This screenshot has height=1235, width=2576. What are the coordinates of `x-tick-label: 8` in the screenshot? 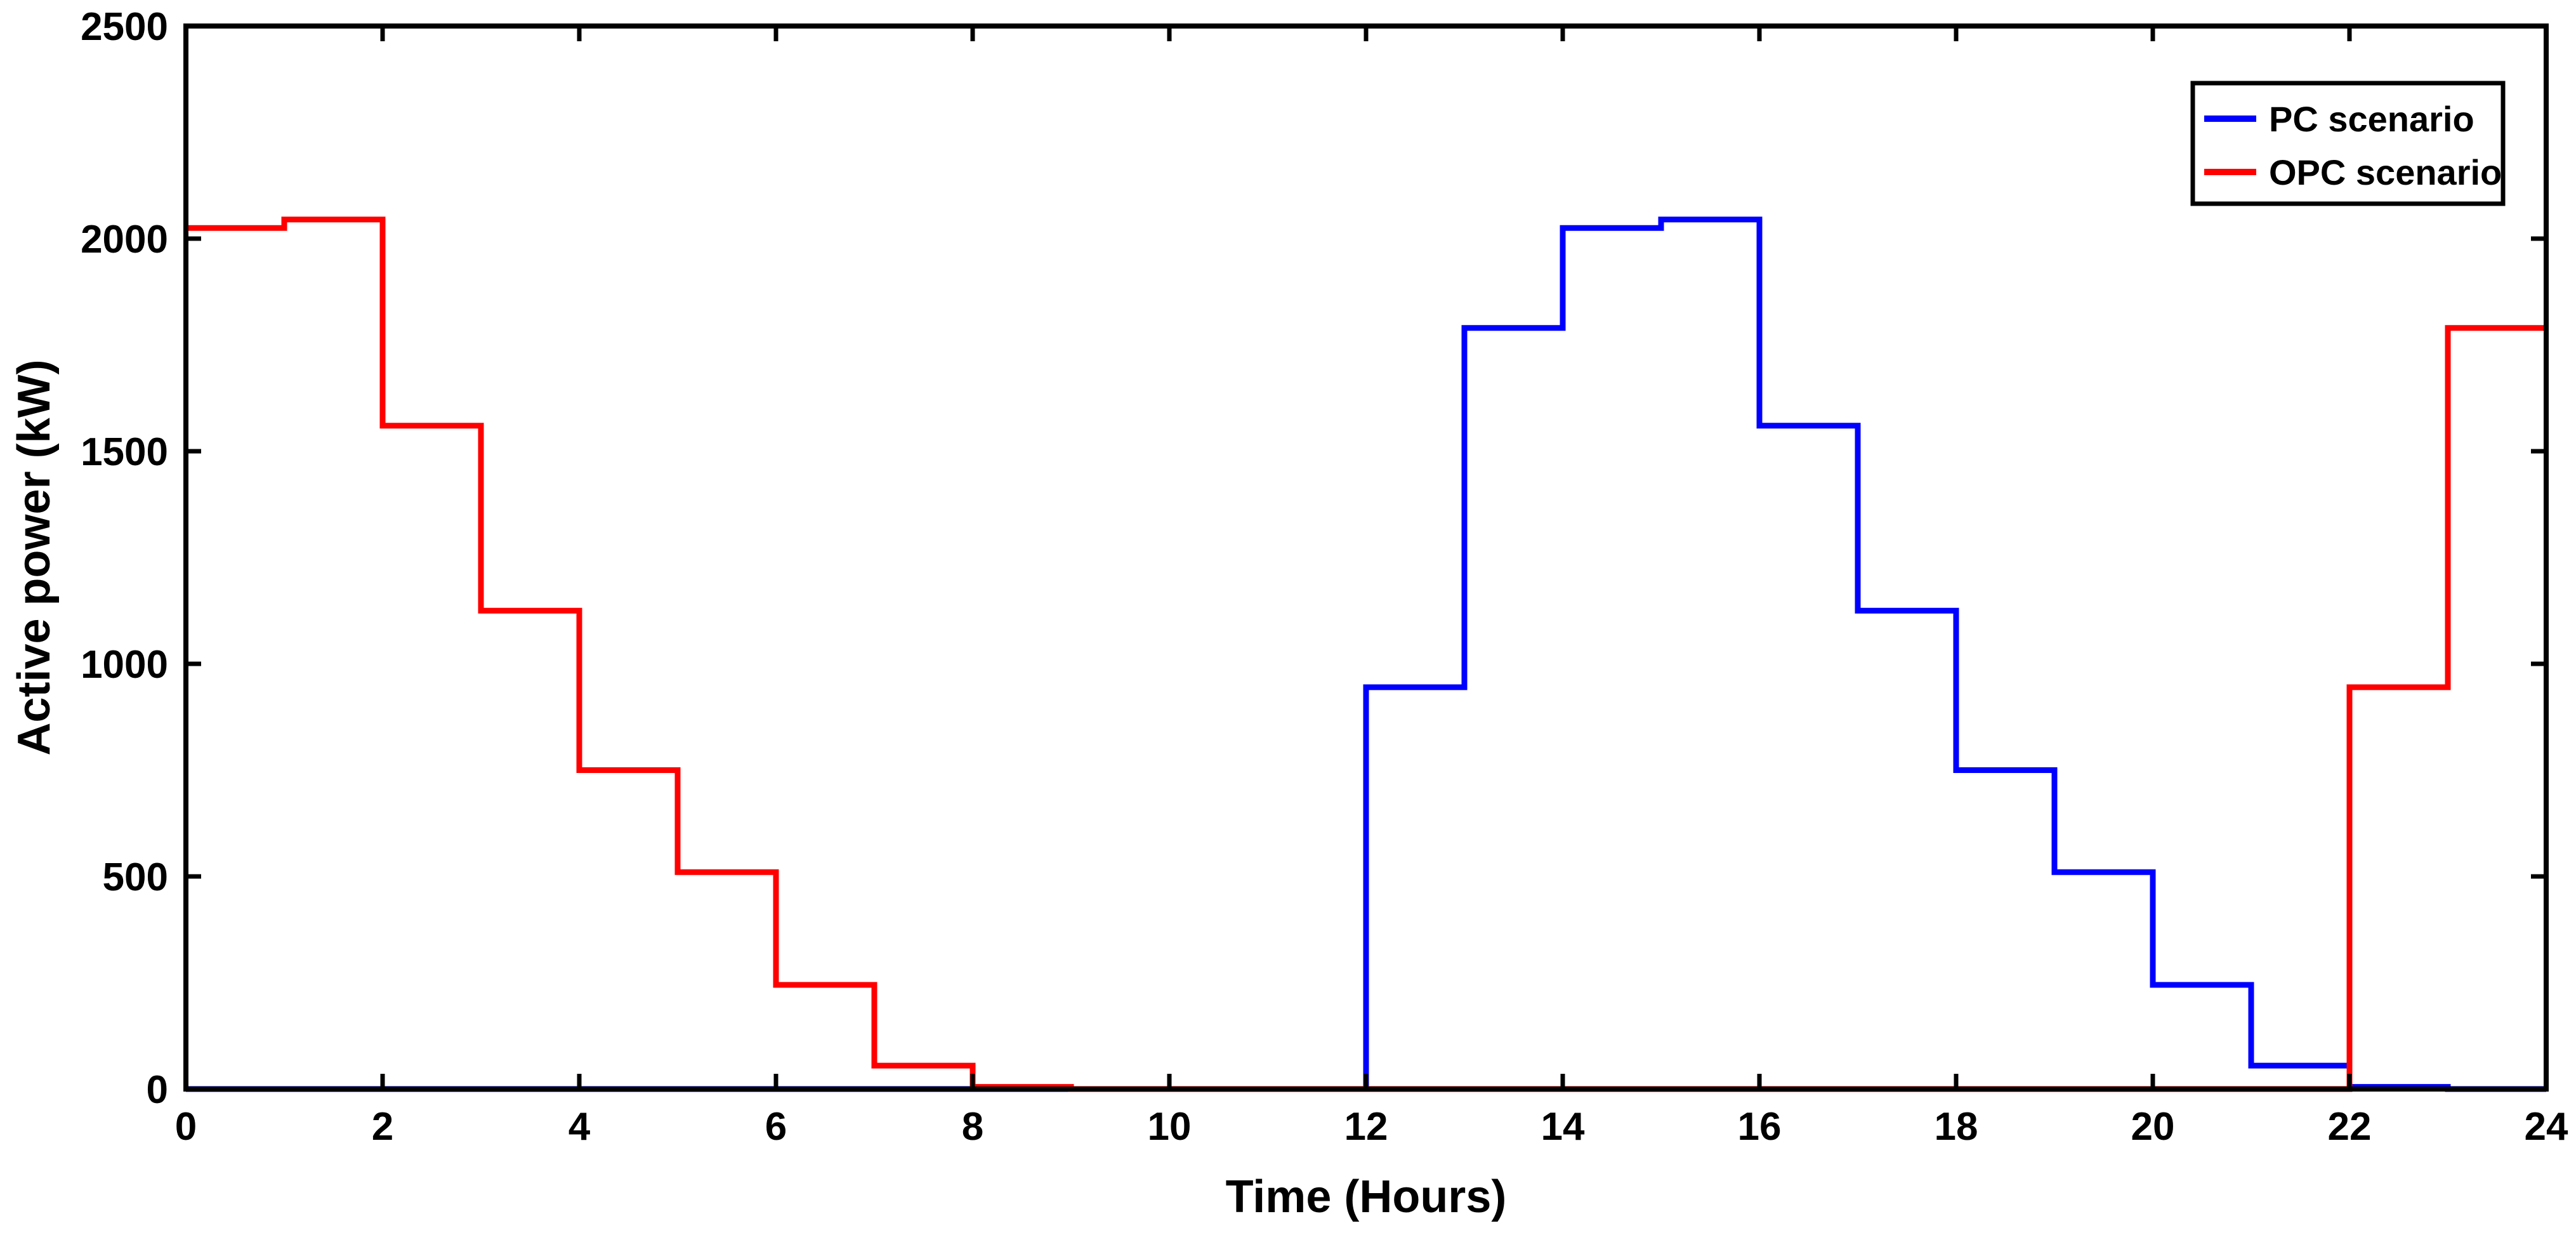 It's located at (972, 1127).